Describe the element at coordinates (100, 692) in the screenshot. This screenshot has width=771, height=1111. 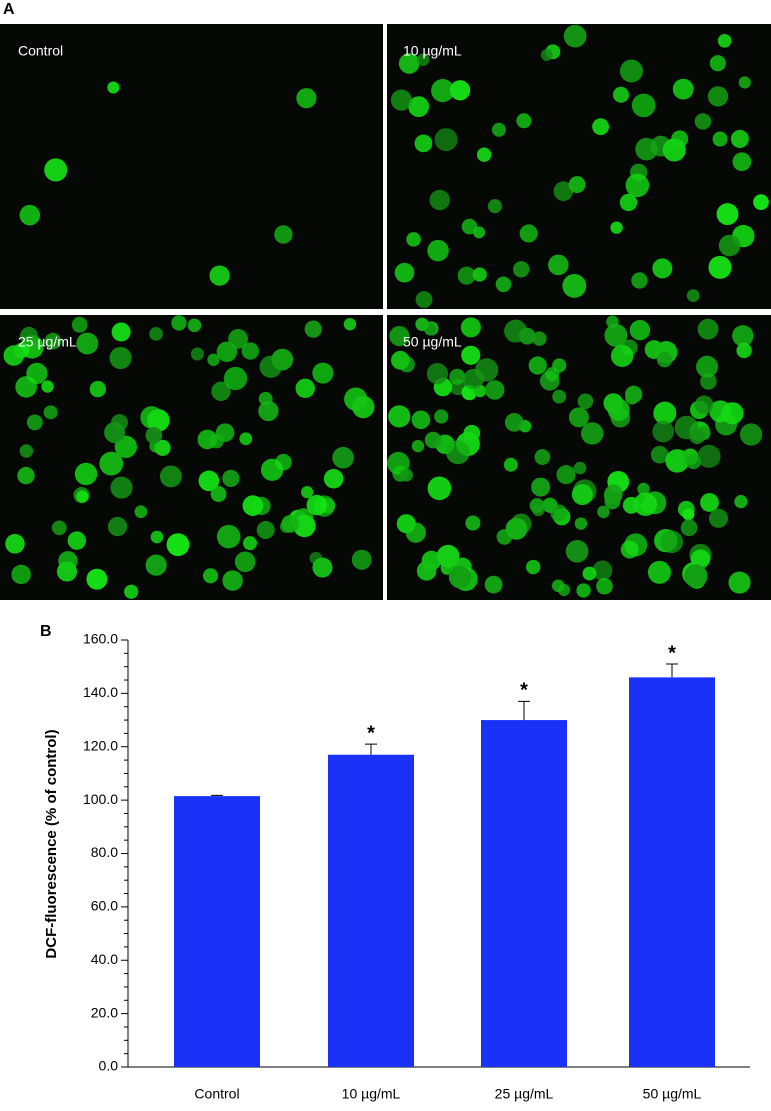
I see `y-tick-label: 140.0` at that location.